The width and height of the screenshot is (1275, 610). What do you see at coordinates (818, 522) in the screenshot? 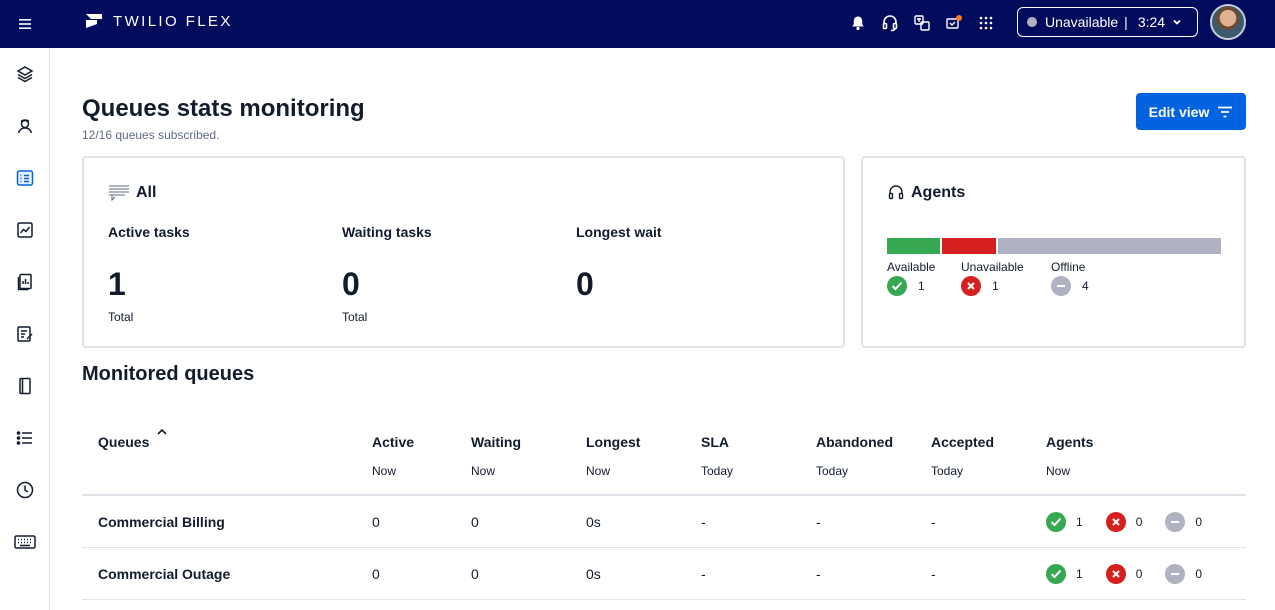
I see `cell-abandoned: -` at bounding box center [818, 522].